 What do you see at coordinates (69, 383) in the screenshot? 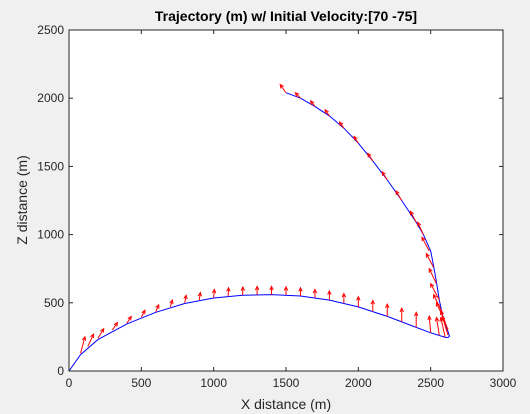
I see `x-tick-label: 0` at bounding box center [69, 383].